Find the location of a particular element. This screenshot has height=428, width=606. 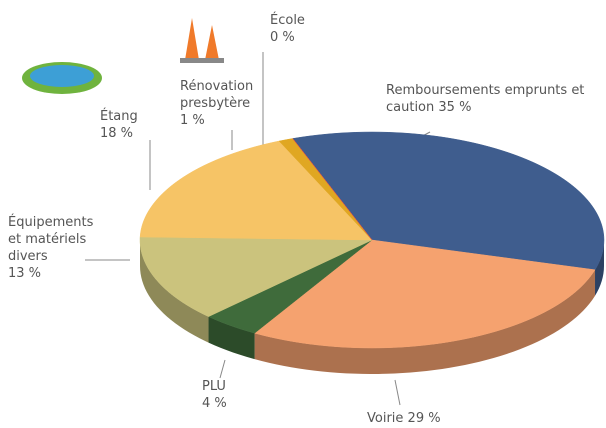

slice-label: École 0 % is located at coordinates (300, 29).